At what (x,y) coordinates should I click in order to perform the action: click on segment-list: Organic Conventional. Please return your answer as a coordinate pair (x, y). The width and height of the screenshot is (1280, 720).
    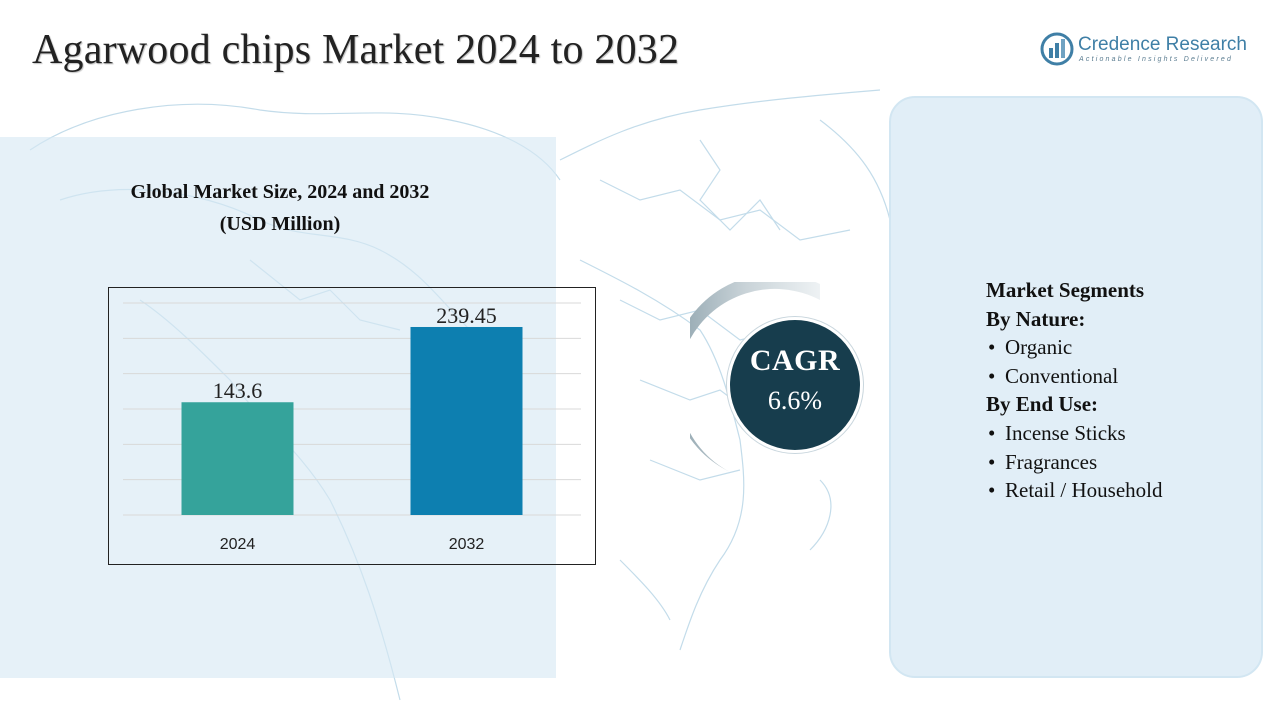
    Looking at the image, I should click on (1126, 361).